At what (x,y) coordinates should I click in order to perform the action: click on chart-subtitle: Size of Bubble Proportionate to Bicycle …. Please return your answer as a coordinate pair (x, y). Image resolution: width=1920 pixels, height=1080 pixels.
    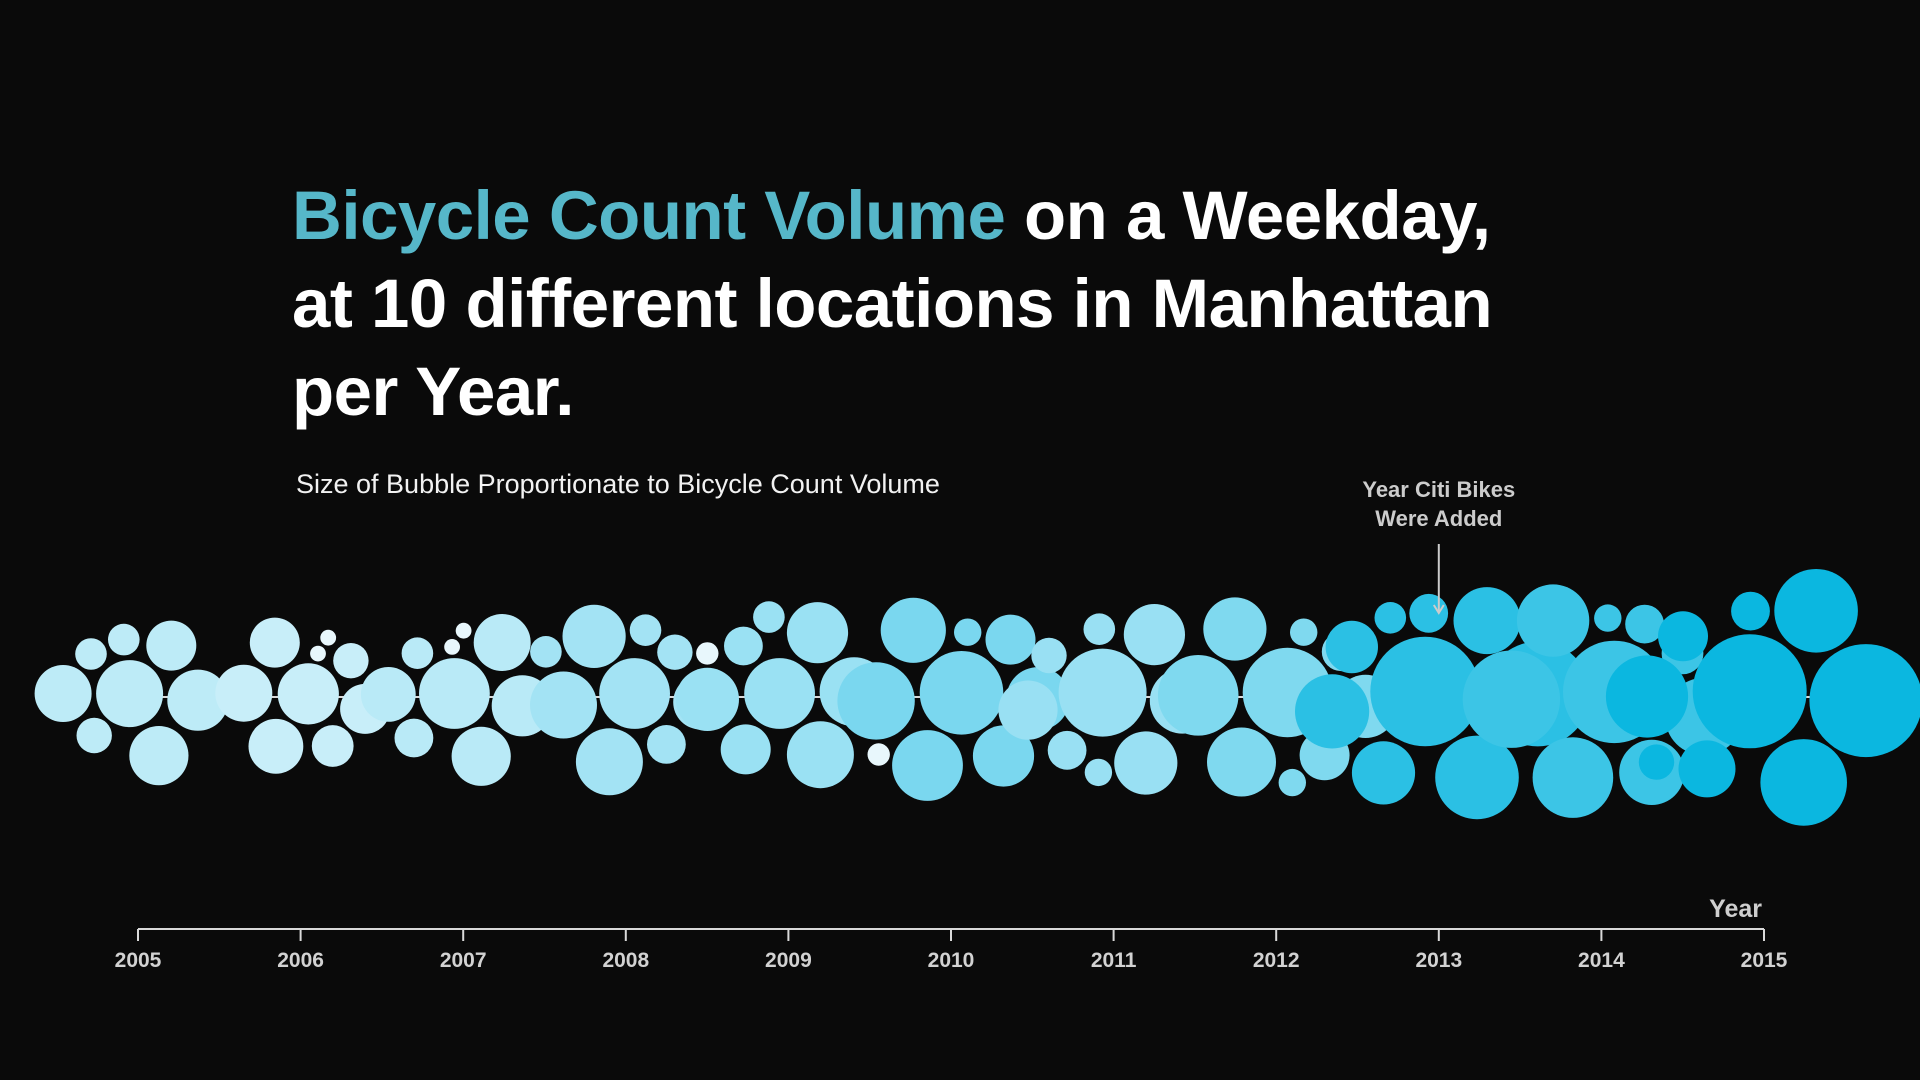
    Looking at the image, I should click on (618, 484).